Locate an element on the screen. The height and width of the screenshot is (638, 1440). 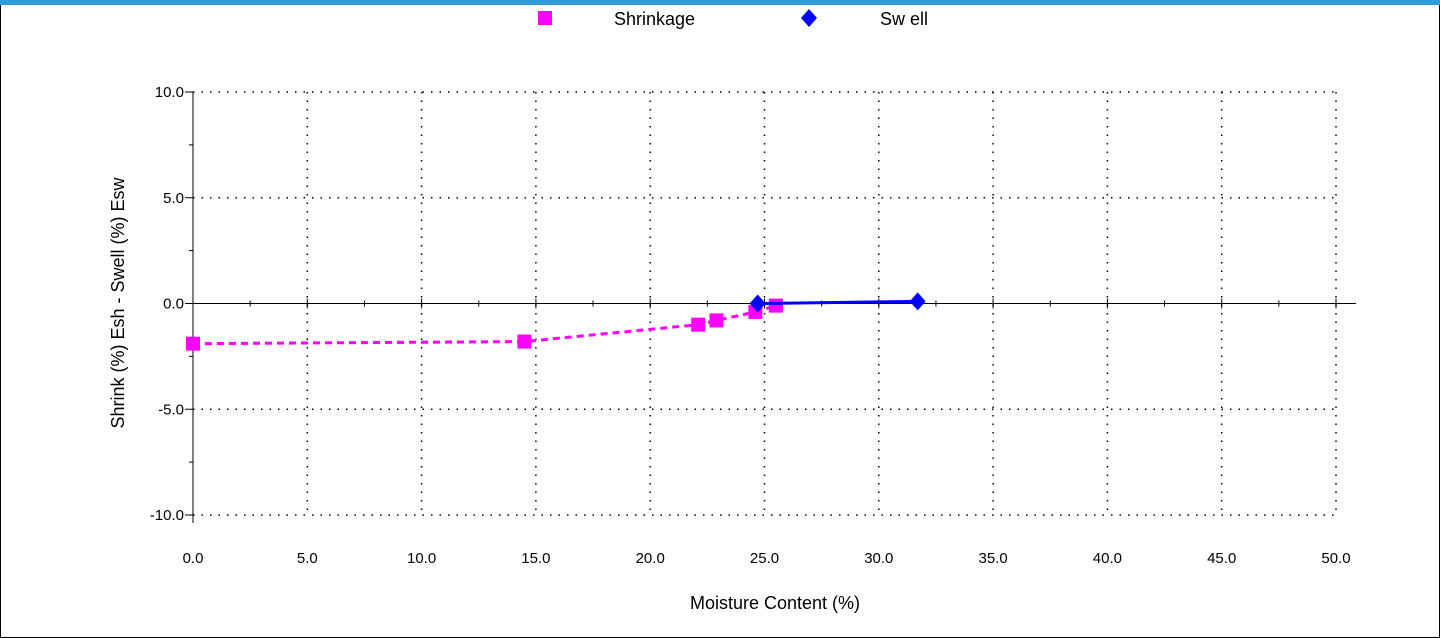
x-tick-label: 50.0 is located at coordinates (1335, 558).